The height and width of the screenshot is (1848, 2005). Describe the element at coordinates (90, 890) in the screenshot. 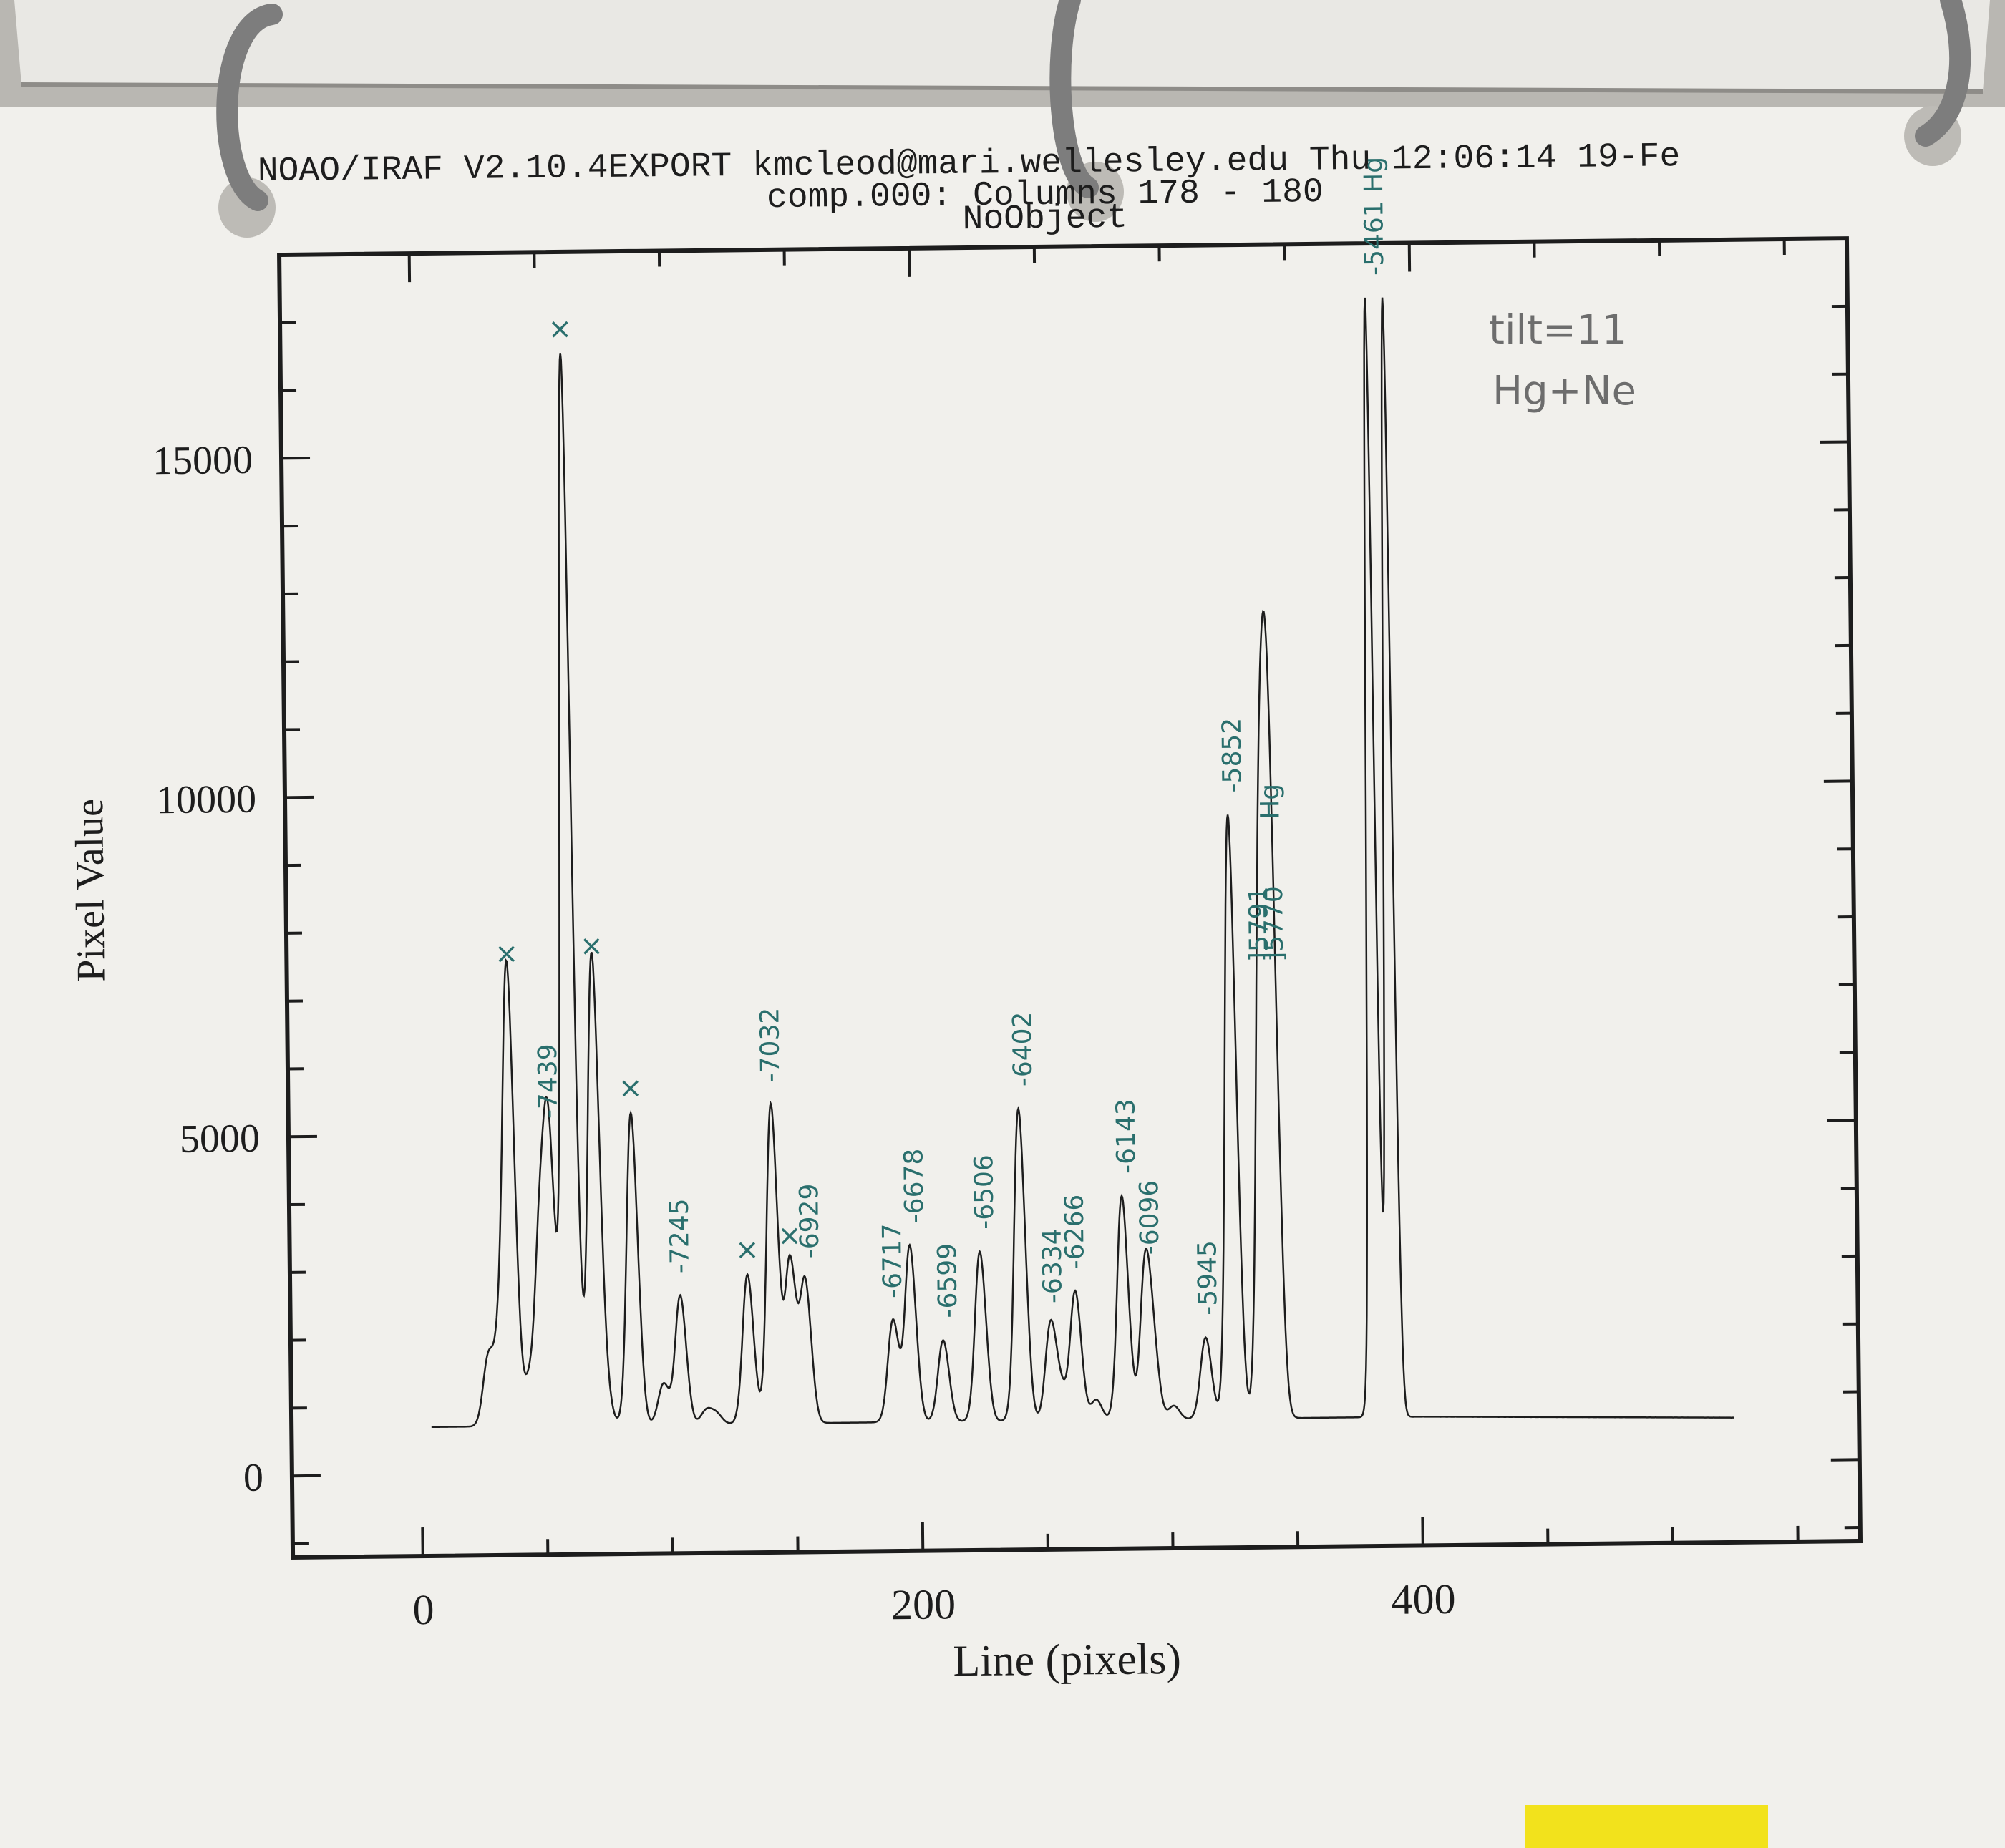

I see `y-axis-label: Pixel Value` at that location.